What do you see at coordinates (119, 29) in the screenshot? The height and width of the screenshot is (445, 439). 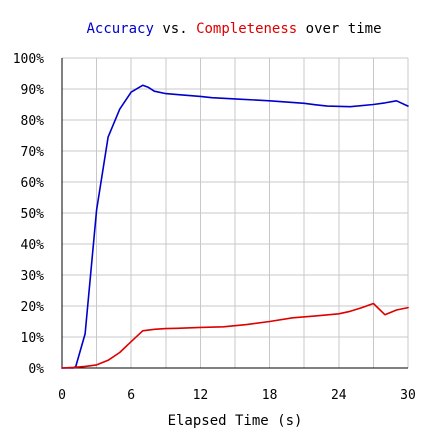 I see `chart-title-part: Accuracy` at bounding box center [119, 29].